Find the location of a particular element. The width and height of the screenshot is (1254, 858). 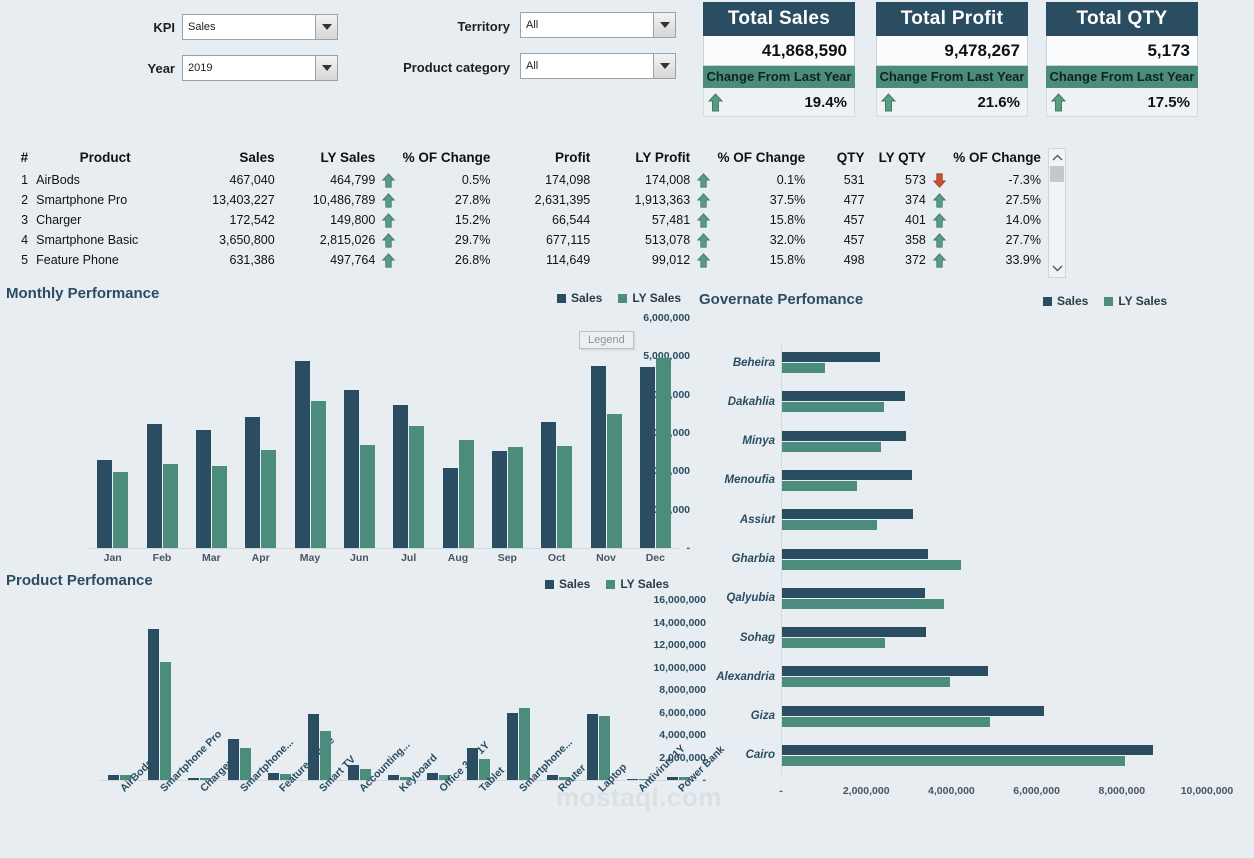

x-axis-tick: May is located at coordinates (310, 558).